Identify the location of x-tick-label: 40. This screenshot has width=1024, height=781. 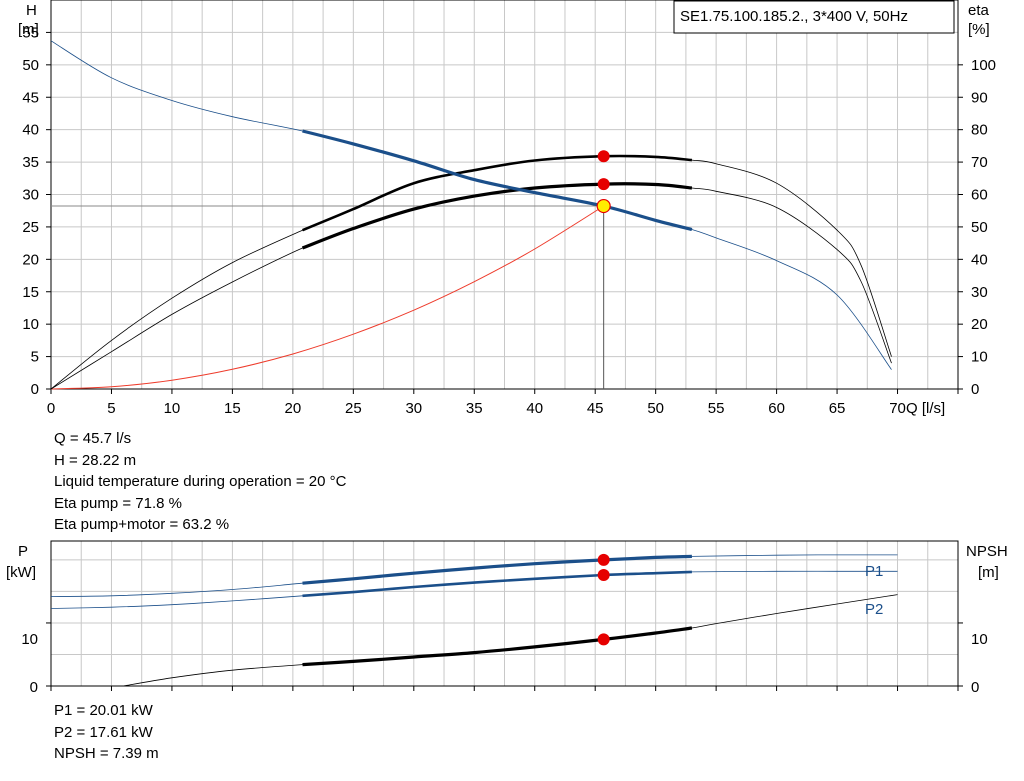
(534, 408).